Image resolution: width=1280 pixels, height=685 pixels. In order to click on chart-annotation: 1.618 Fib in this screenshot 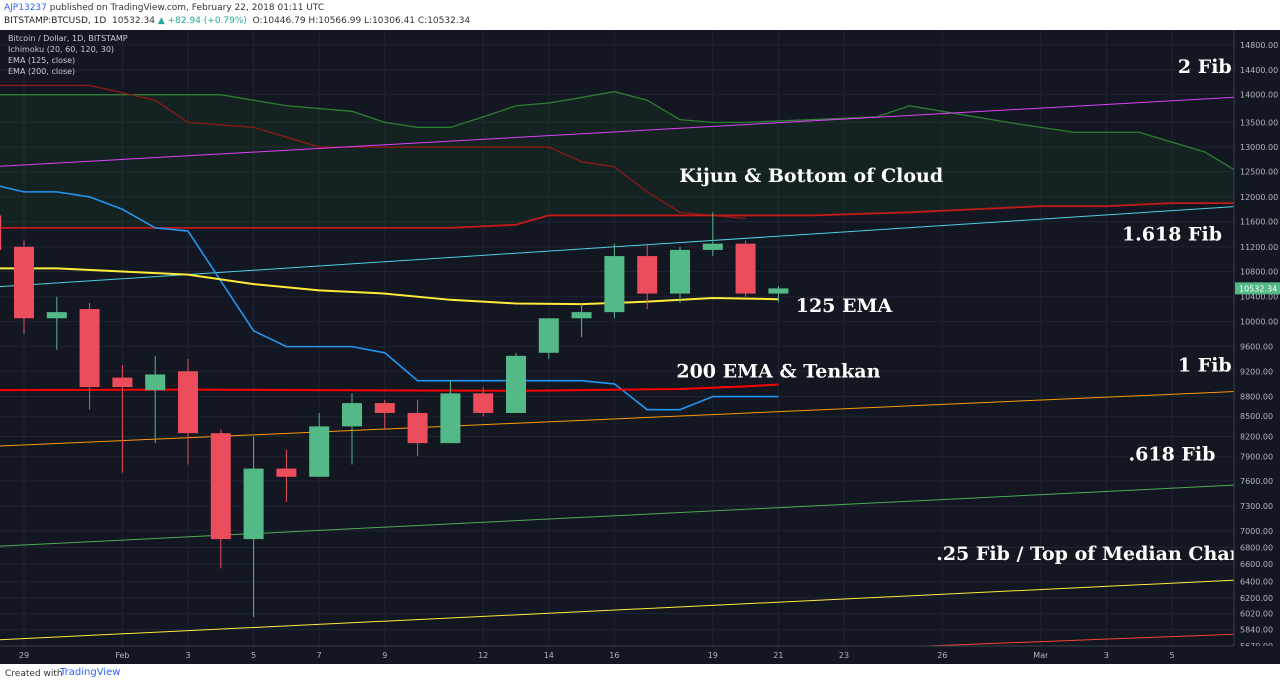, I will do `click(1172, 235)`.